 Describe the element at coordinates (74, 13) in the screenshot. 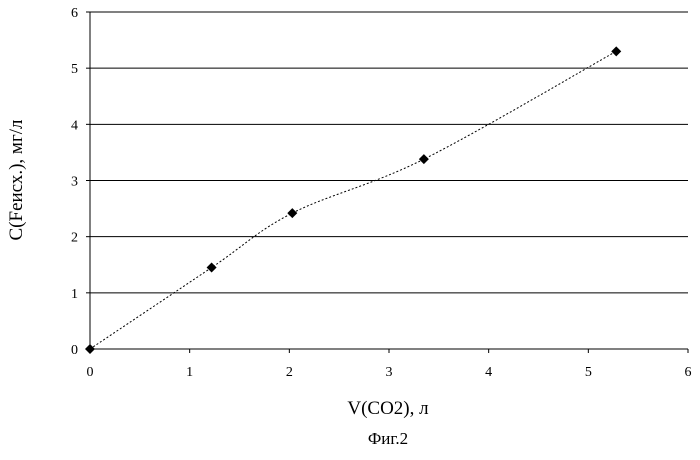

I see `y-tick-label-6: 6` at that location.